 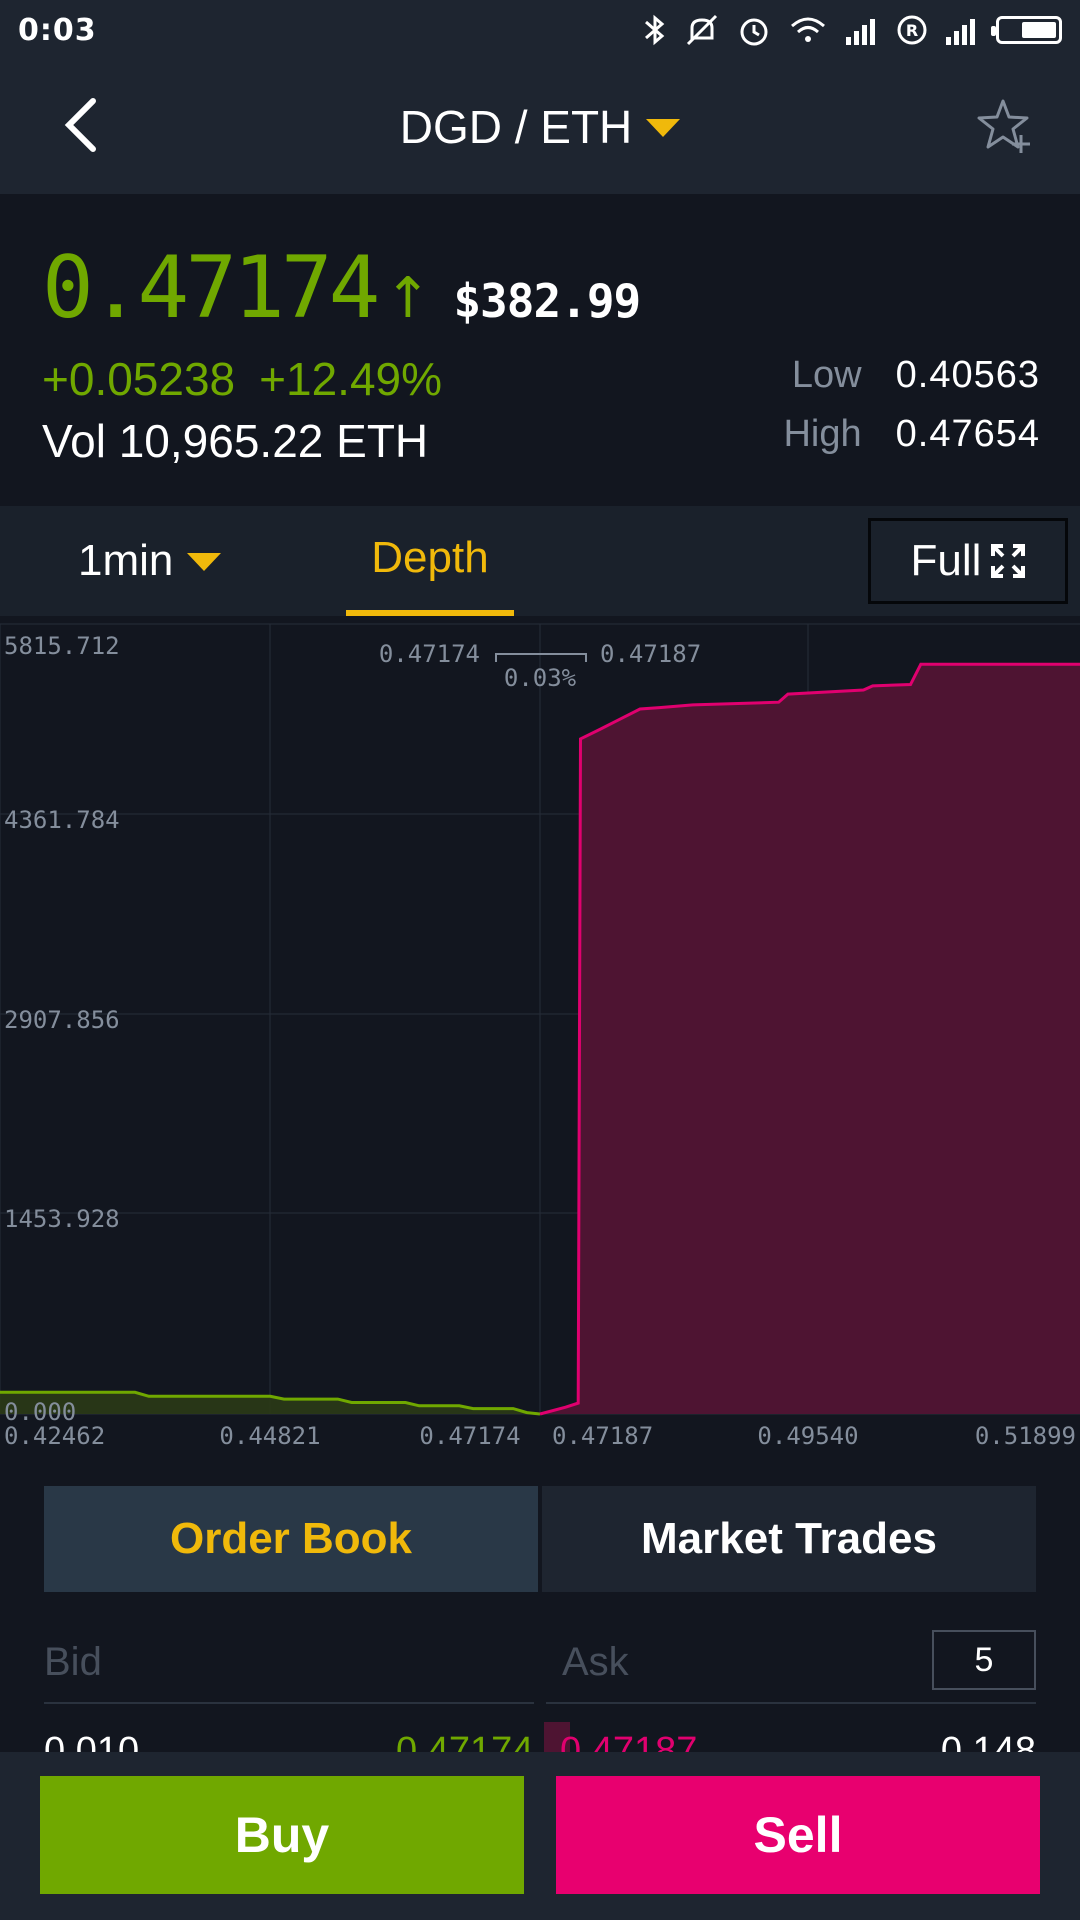 I want to click on bid-column-label: Bid, so click(x=73, y=1662).